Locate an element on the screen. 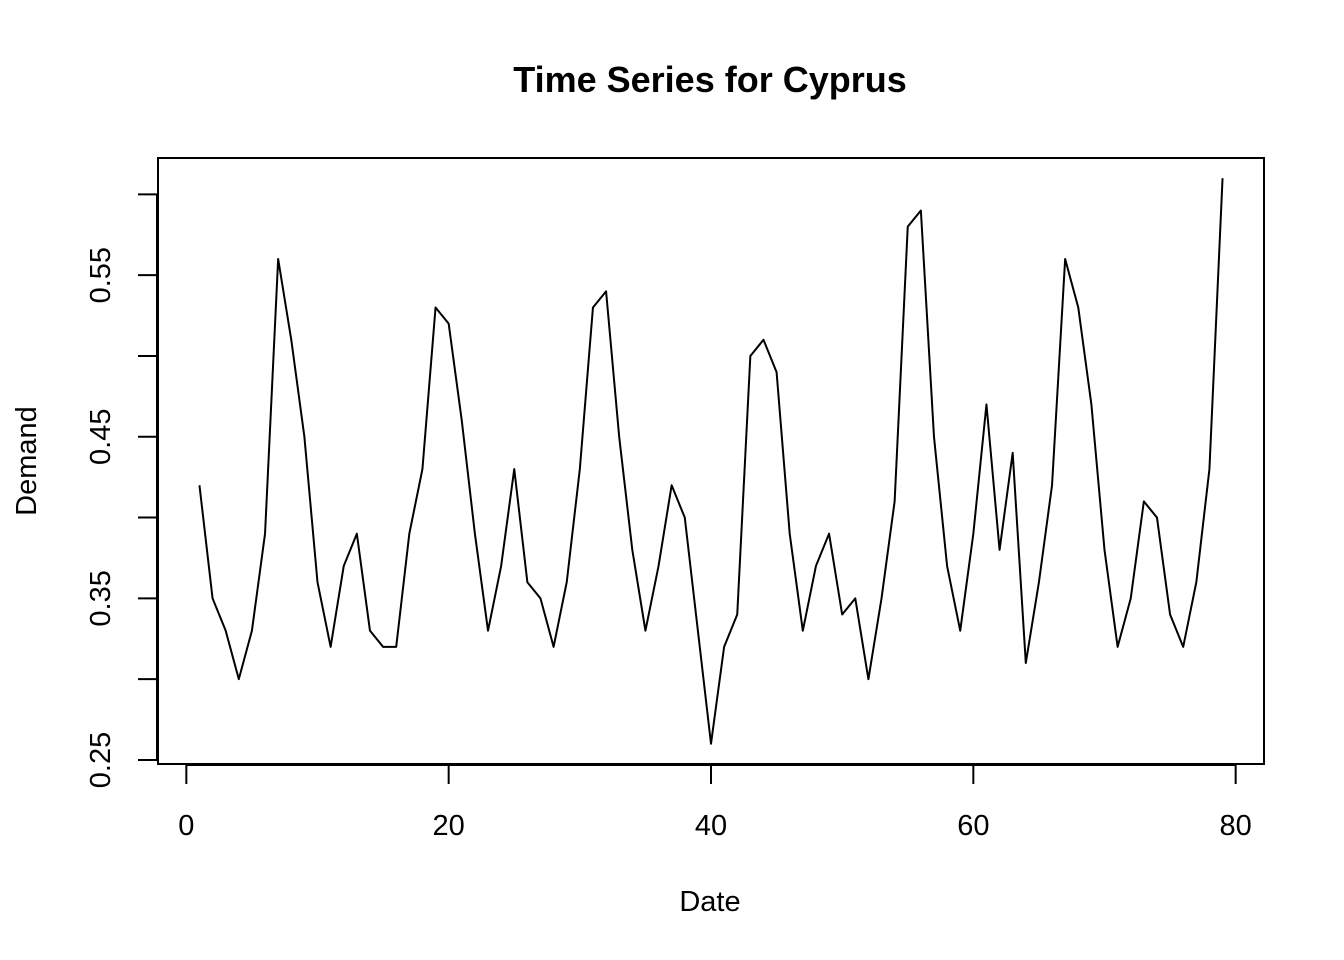 The height and width of the screenshot is (960, 1344). y-tick-label: 0.45 is located at coordinates (101, 437).